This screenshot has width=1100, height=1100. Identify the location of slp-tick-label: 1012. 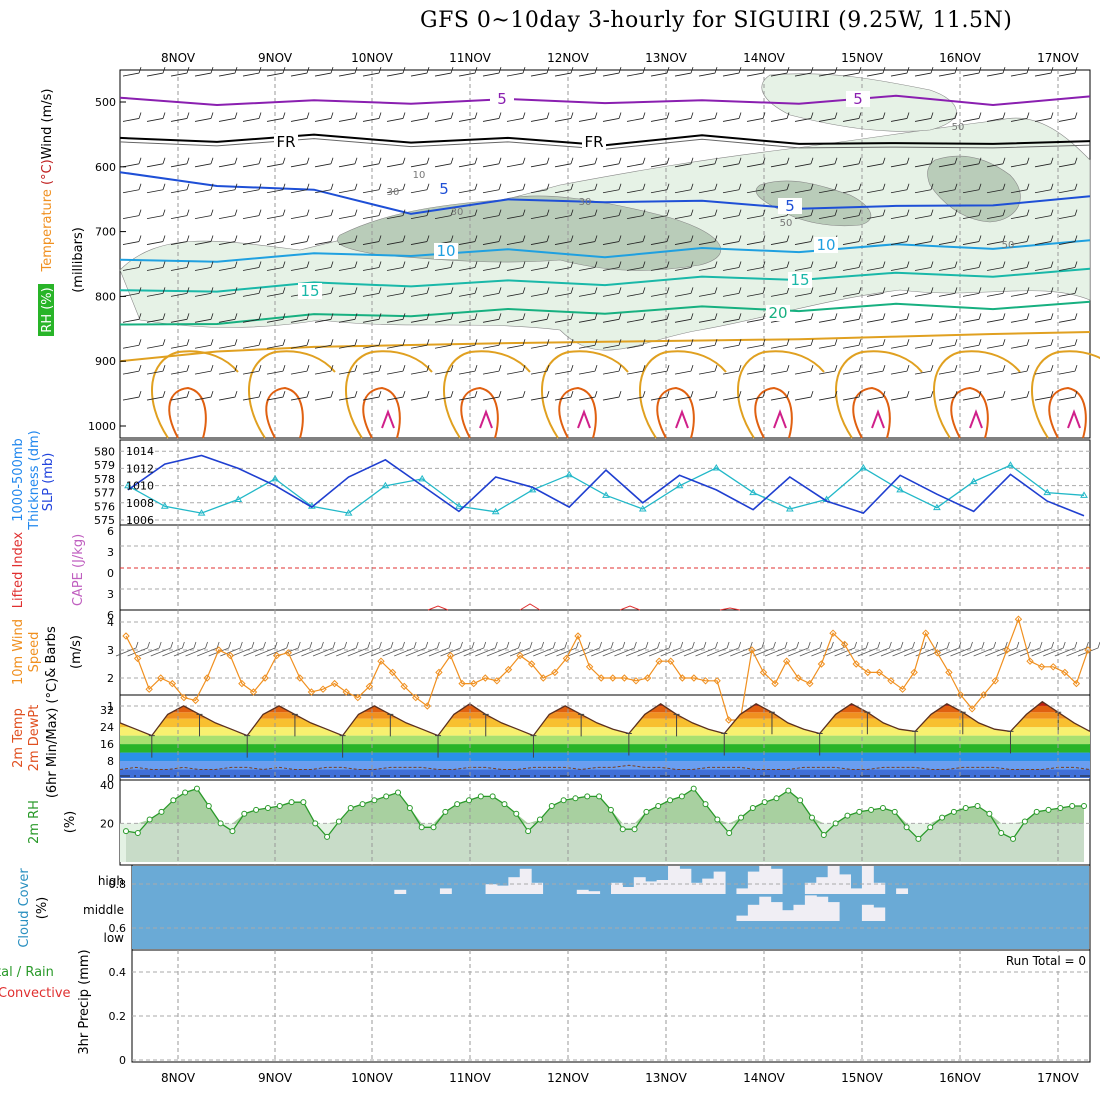
(140, 468).